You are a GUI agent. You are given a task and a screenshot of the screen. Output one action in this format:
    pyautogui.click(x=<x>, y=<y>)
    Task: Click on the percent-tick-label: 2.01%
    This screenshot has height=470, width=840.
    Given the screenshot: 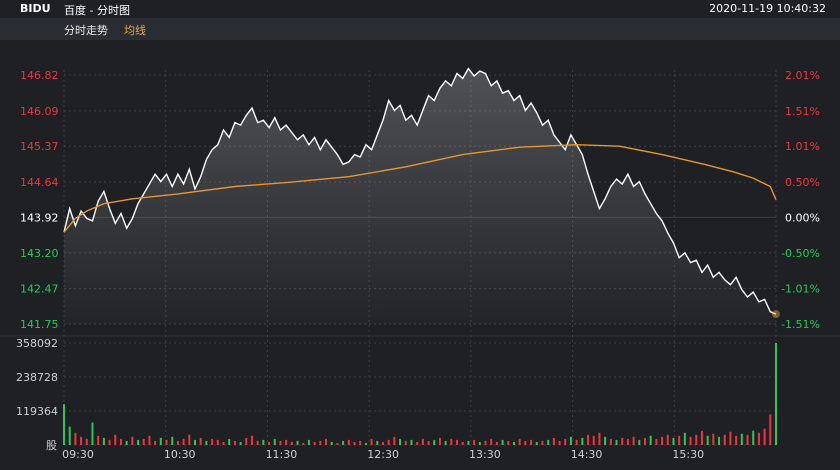 What is the action you would take?
    pyautogui.click(x=802, y=75)
    